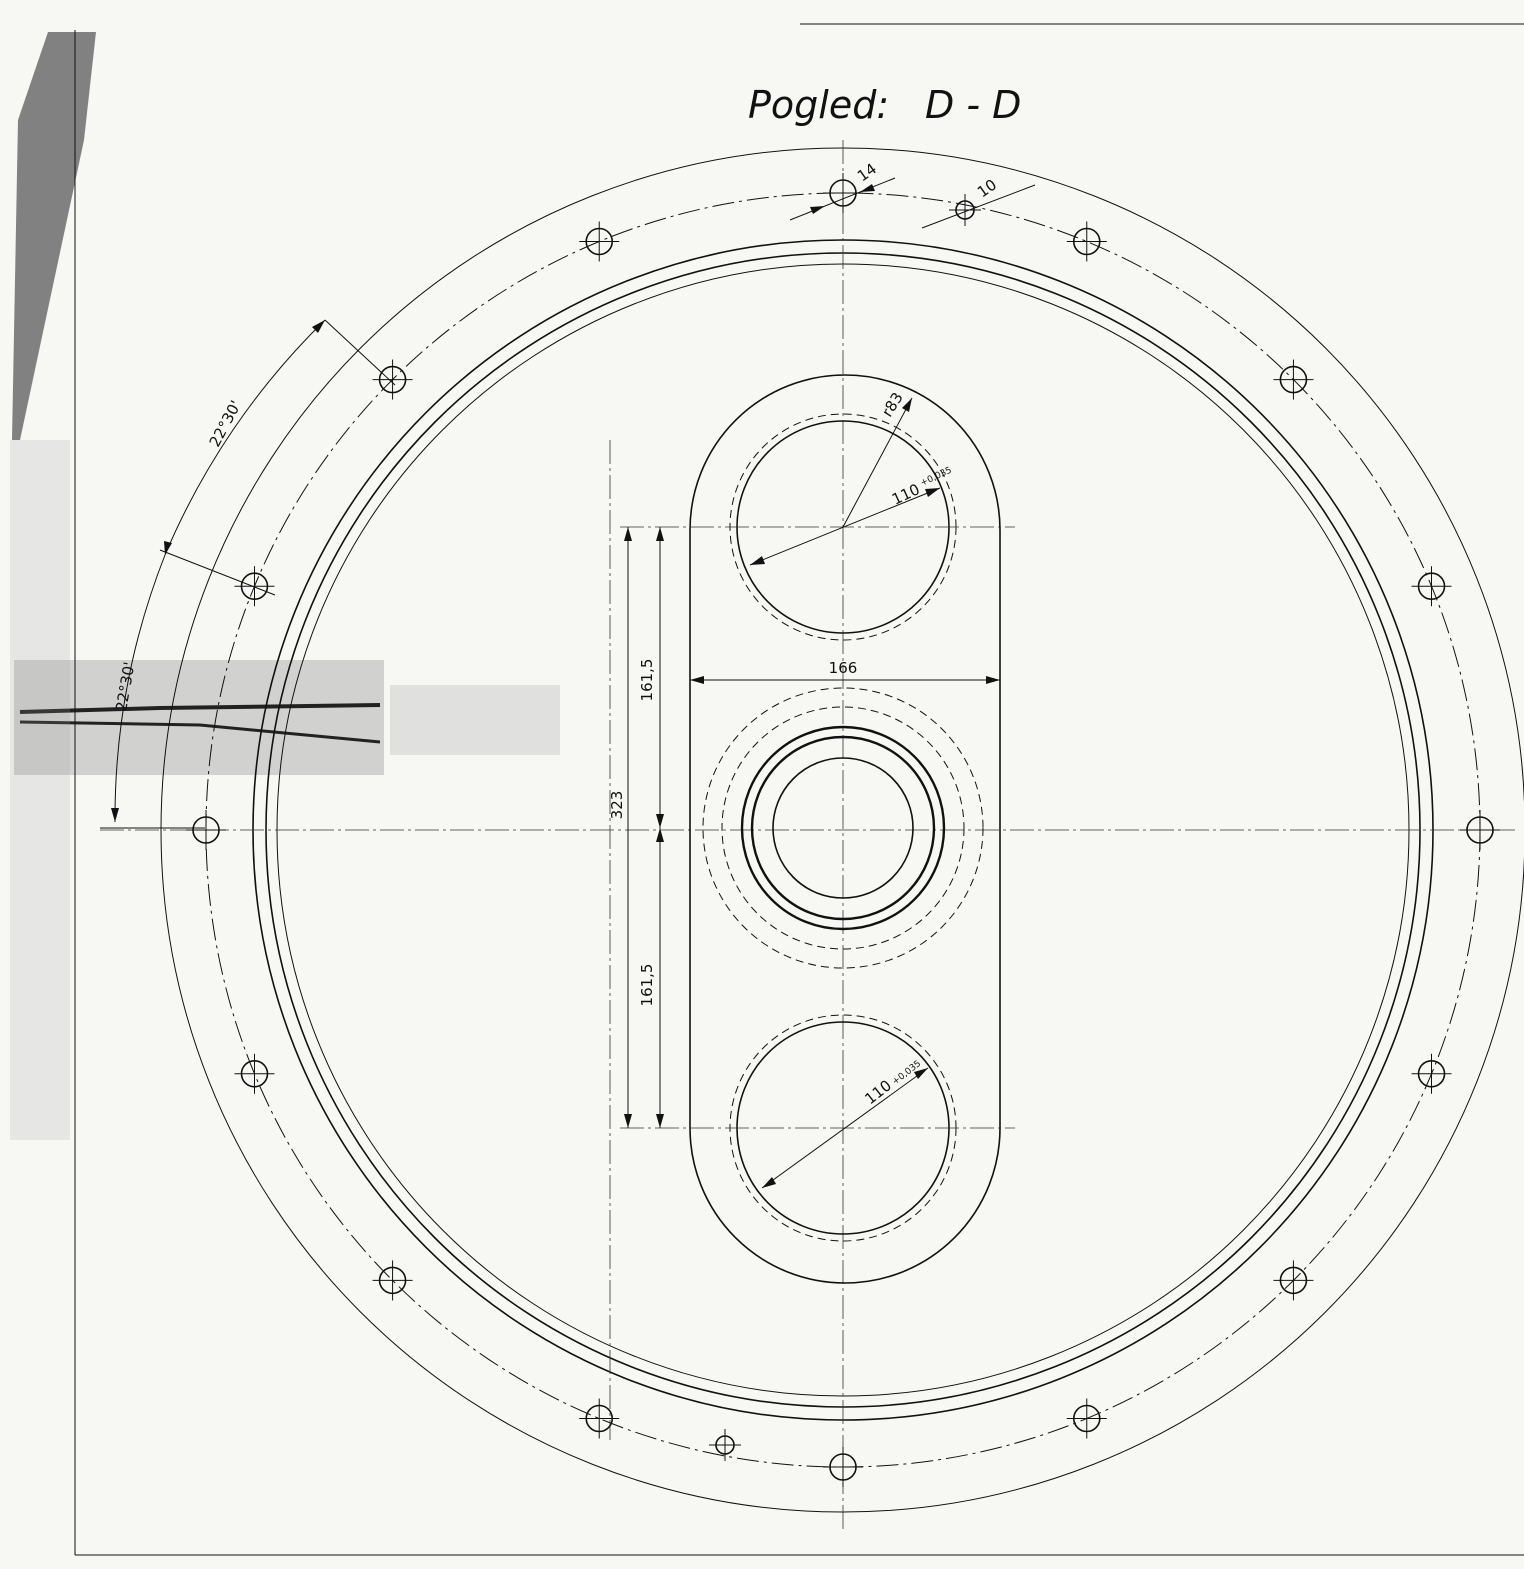 The image size is (1524, 1569). I want to click on center-bore, so click(843, 828).